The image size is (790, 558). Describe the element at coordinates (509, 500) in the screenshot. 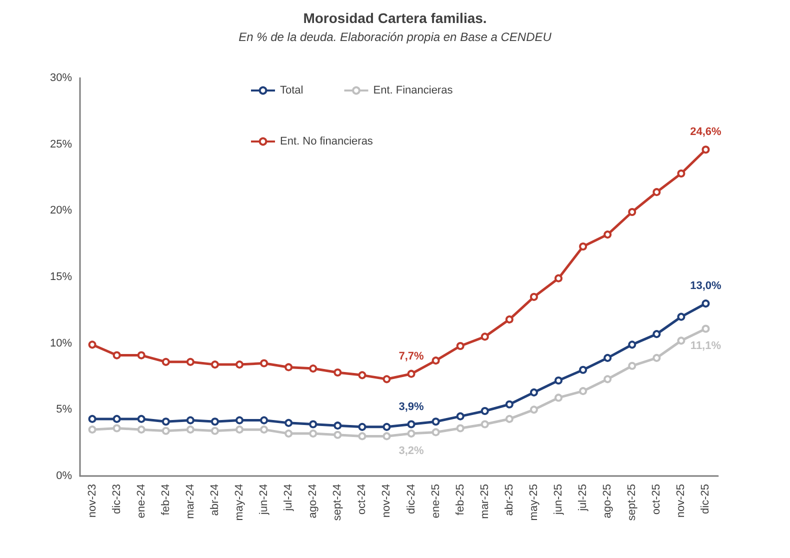

I see `x-tick-label: abr-25` at that location.